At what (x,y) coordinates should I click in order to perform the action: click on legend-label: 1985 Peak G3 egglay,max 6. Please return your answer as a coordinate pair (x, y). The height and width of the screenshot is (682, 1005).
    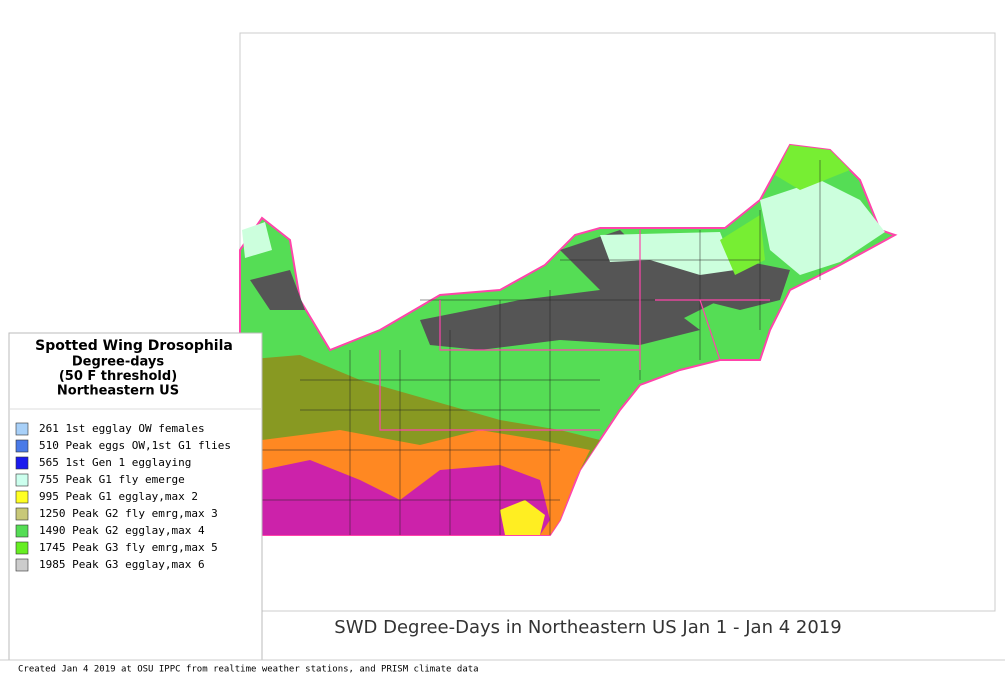
    Looking at the image, I should click on (122, 564).